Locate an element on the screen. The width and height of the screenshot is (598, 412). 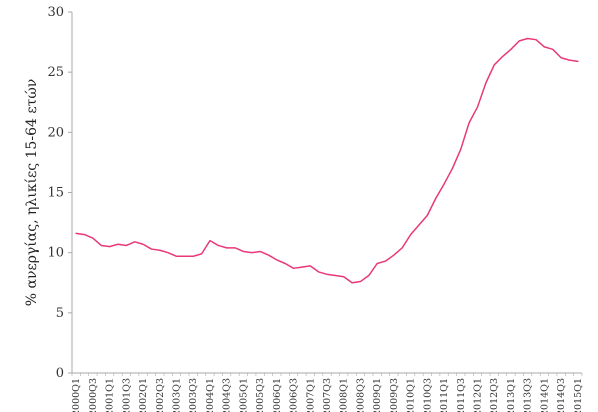
x-tick-label: 2014Q3 is located at coordinates (561, 395).